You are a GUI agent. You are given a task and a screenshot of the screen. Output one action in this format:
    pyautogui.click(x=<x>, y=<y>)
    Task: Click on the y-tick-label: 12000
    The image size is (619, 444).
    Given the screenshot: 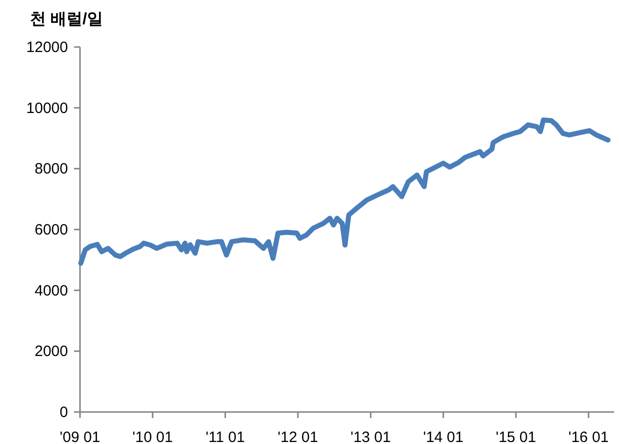 What is the action you would take?
    pyautogui.click(x=47, y=47)
    